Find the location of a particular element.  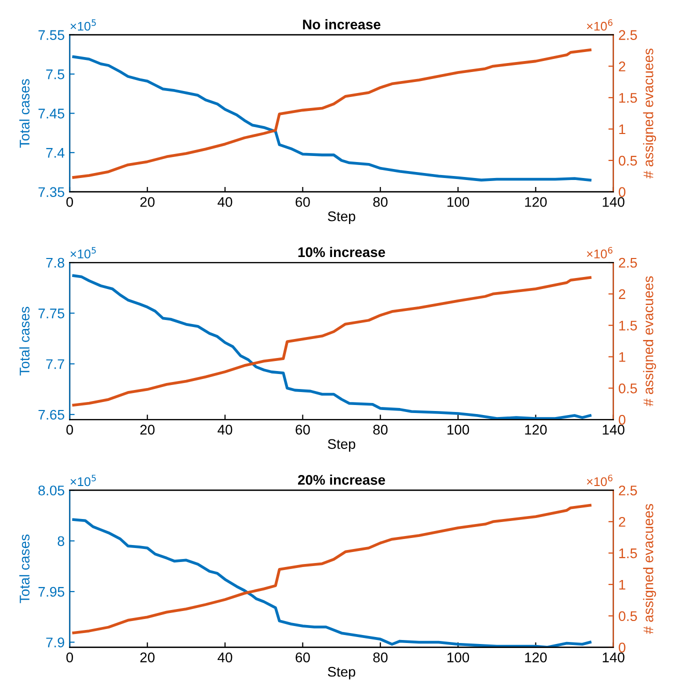

y-tick-label: 7.35 is located at coordinates (51, 192).